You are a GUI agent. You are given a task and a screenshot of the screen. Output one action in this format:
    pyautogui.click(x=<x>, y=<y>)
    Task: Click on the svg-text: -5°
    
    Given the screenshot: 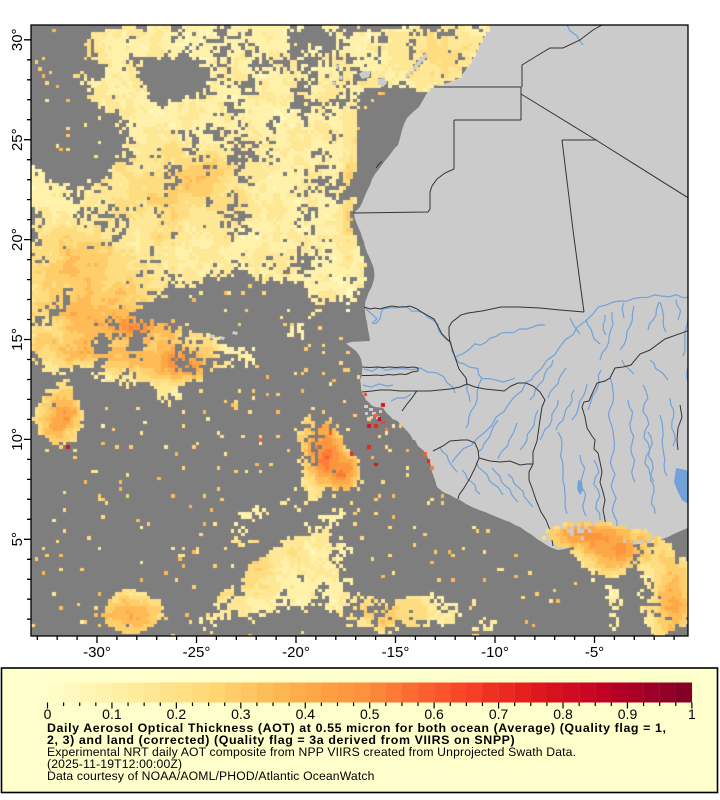 What is the action you would take?
    pyautogui.click(x=594, y=652)
    